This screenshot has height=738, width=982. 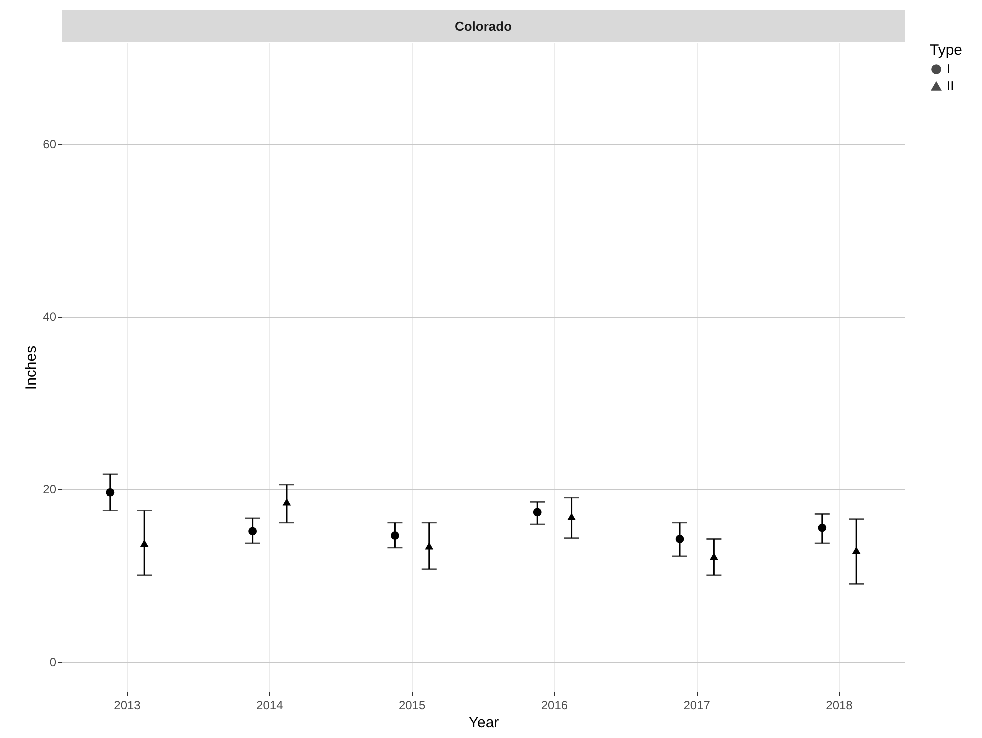 I want to click on legend-label: II, so click(x=950, y=86).